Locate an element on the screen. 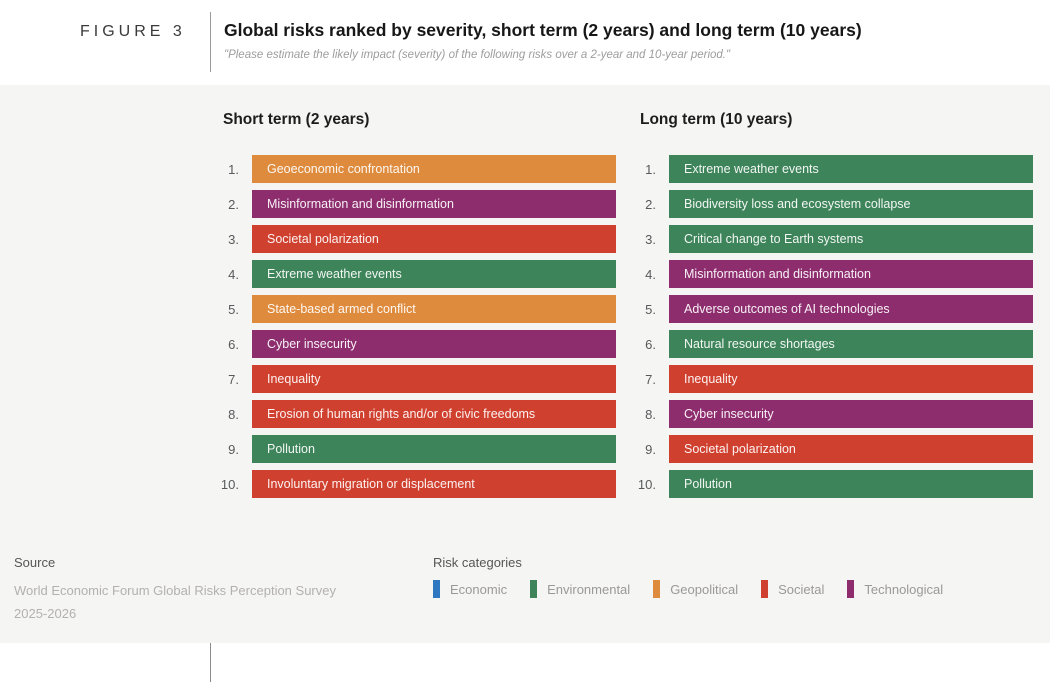 Image resolution: width=1050 pixels, height=682 pixels. legend-label: Geopolitical is located at coordinates (704, 589).